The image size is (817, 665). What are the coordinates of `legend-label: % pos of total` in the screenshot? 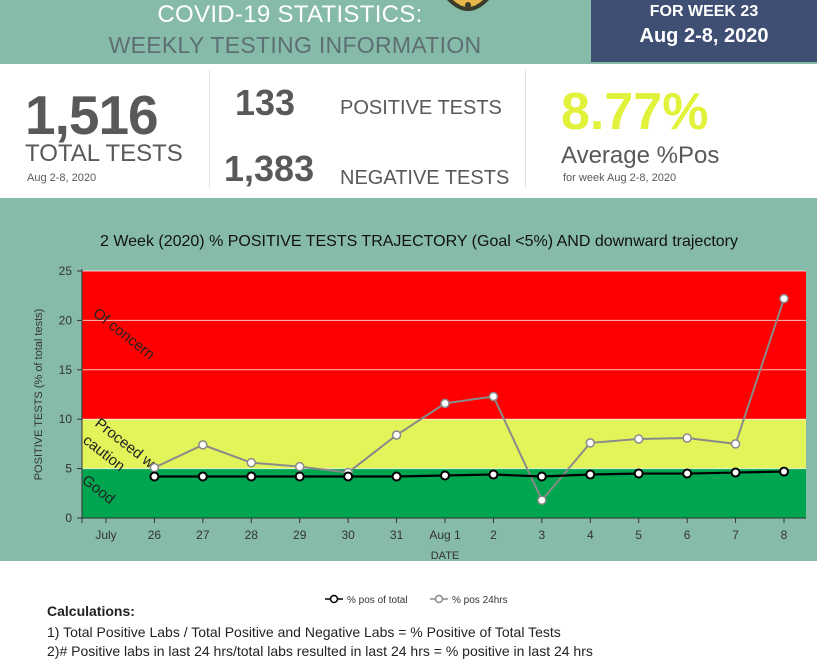 It's located at (377, 600).